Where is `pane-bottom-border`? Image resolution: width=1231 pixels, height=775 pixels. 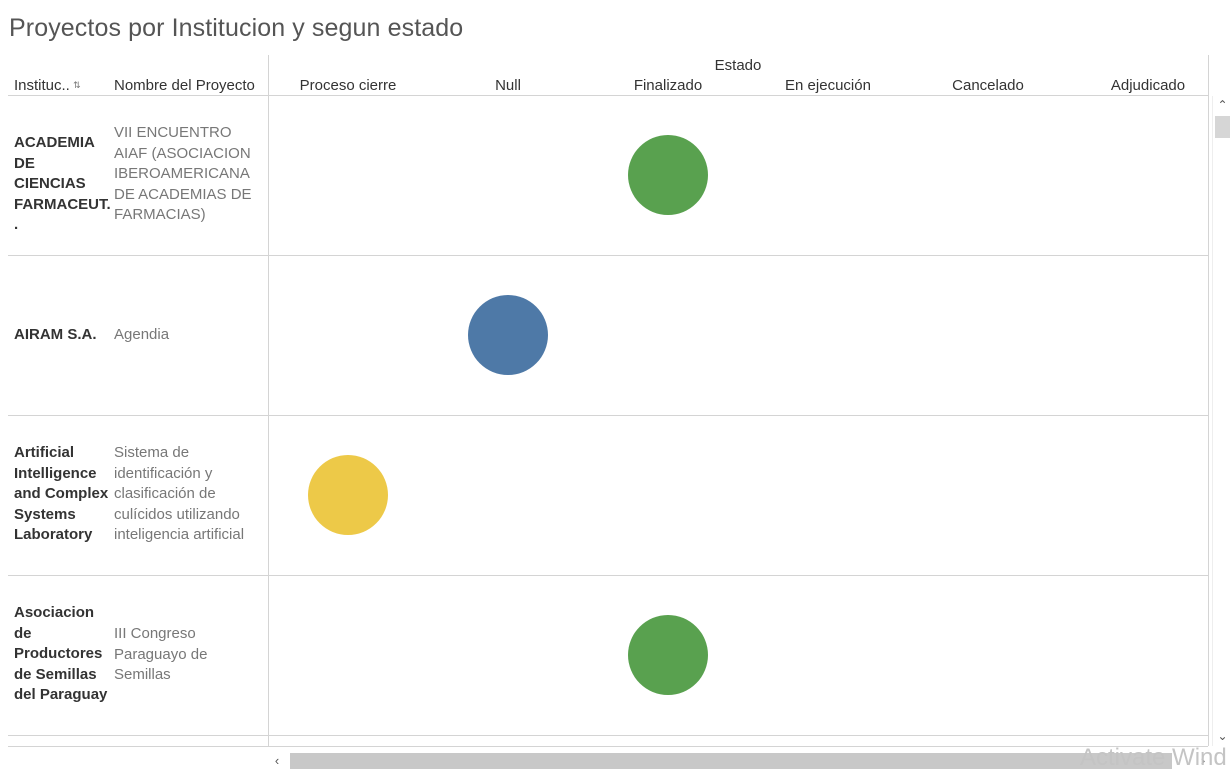
pane-bottom-border is located at coordinates (608, 746).